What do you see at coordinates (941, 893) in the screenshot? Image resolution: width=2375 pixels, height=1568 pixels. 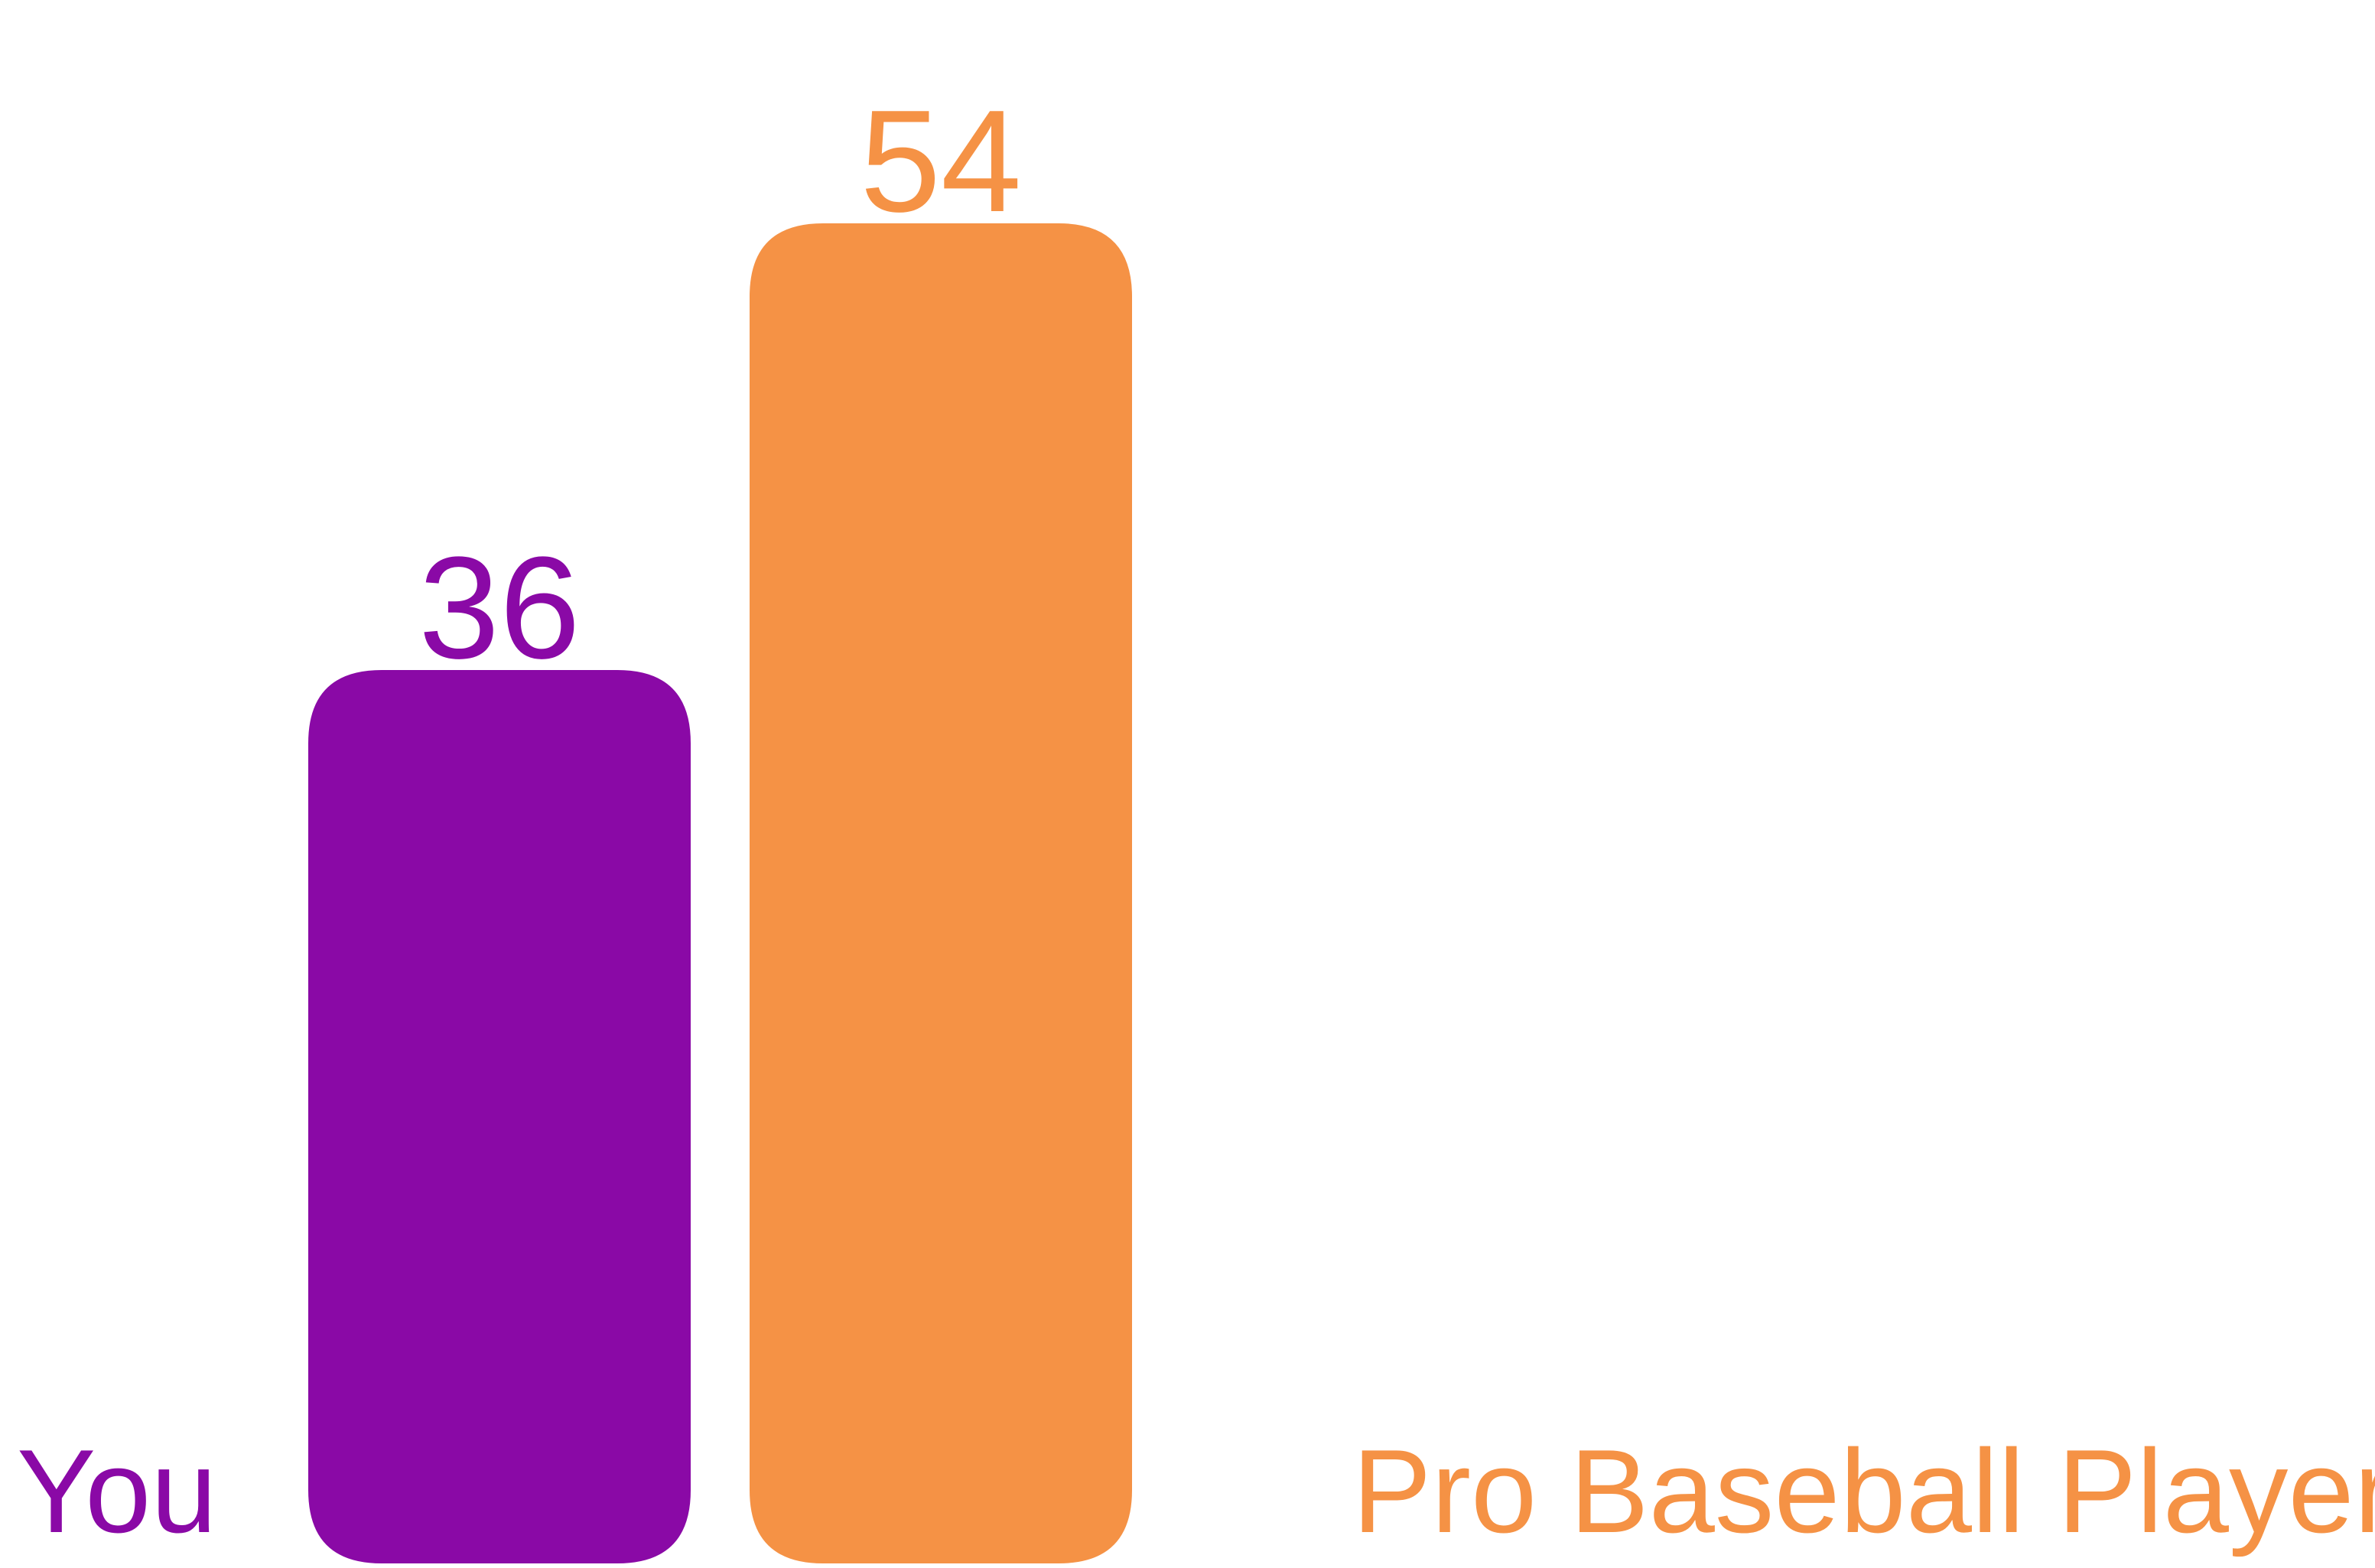 I see `bar-pro-baseball-player` at bounding box center [941, 893].